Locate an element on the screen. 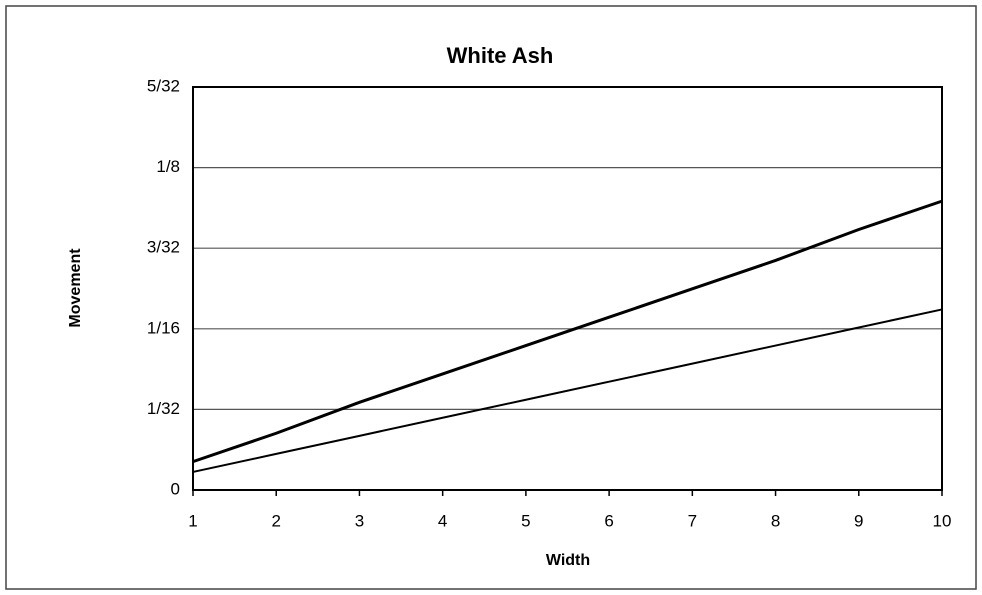  x-tick-label: 10 is located at coordinates (942, 520).